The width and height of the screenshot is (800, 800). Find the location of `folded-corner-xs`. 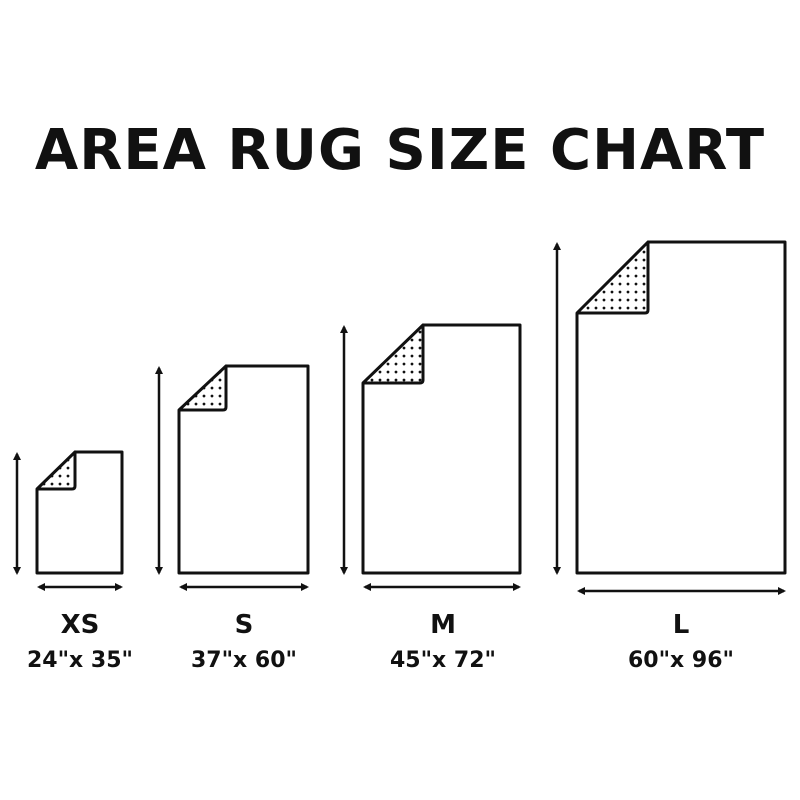

folded-corner-xs is located at coordinates (56, 470).